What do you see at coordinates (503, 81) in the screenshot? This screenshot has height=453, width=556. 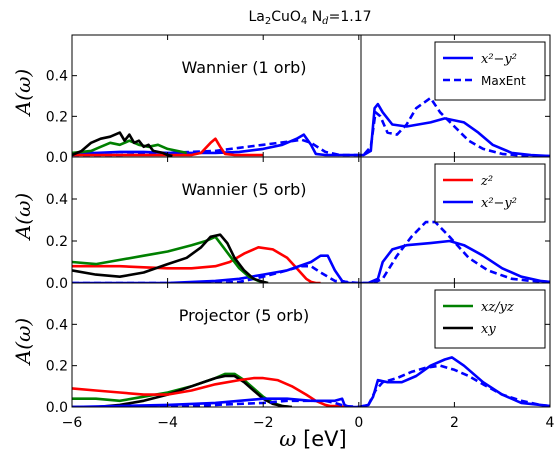 I see `legend-label: MaxEnt` at bounding box center [503, 81].